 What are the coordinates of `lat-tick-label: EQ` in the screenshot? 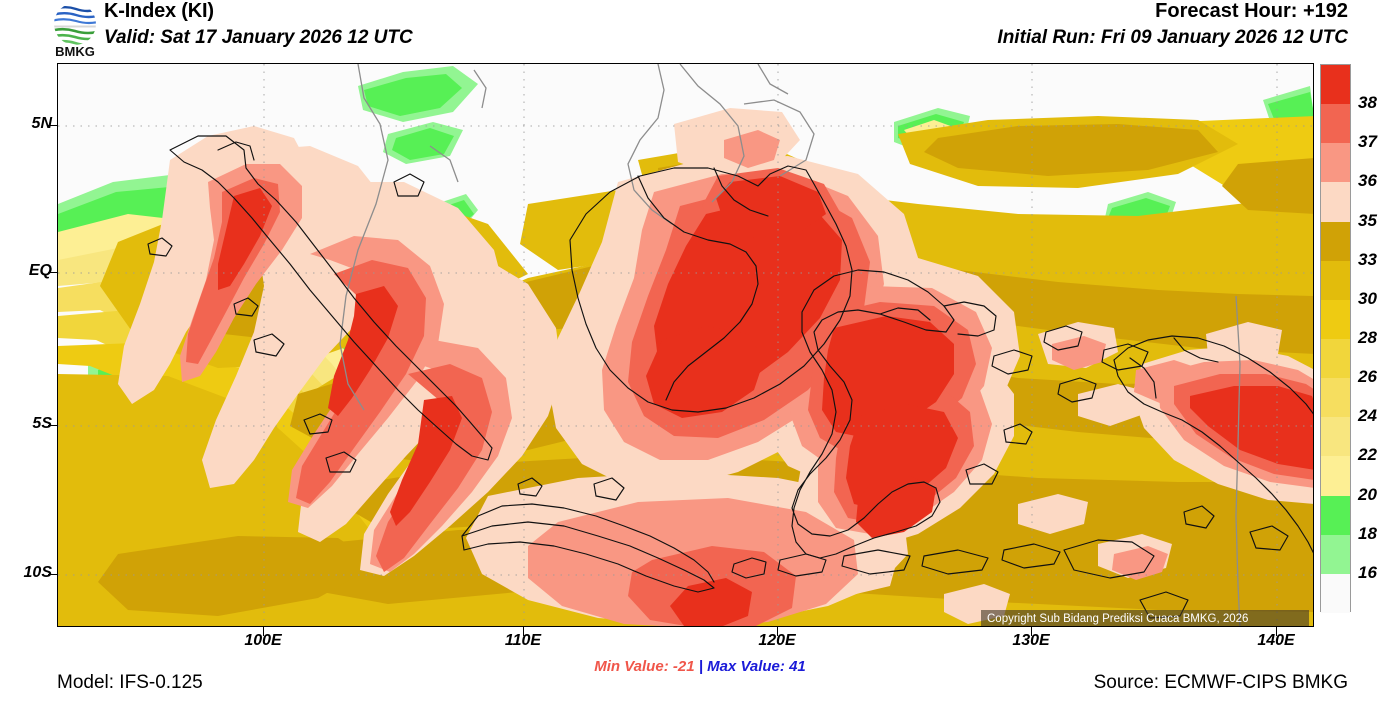 It's located at (40, 270).